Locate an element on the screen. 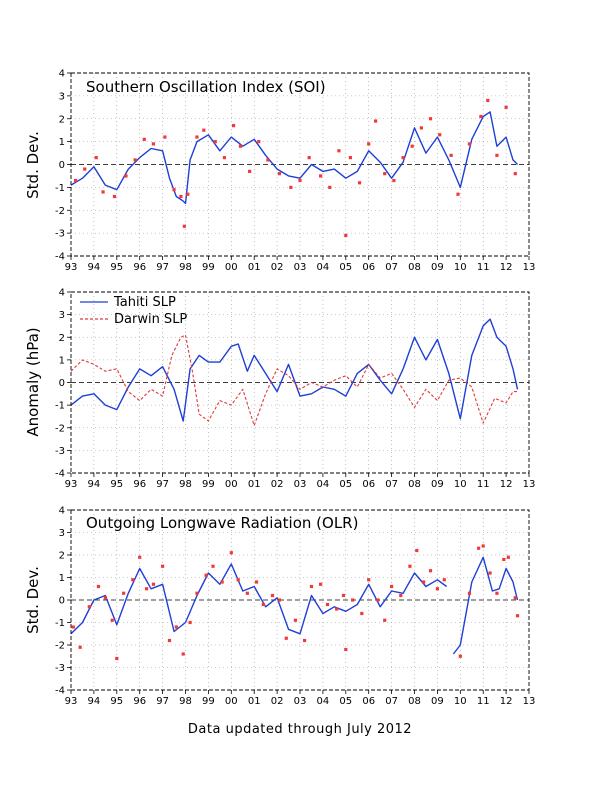  olr-x-tick-label: 94 is located at coordinates (94, 701).